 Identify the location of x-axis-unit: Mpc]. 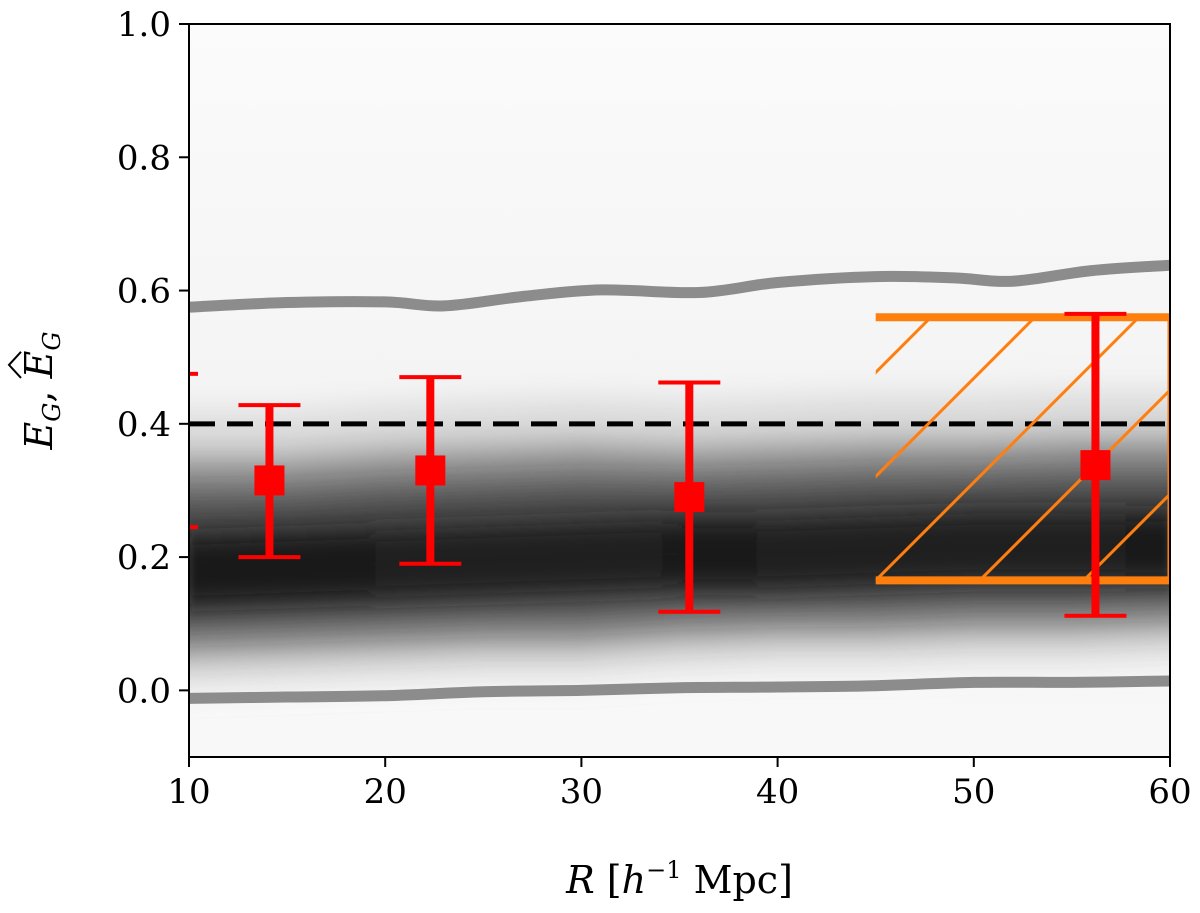
(736, 880).